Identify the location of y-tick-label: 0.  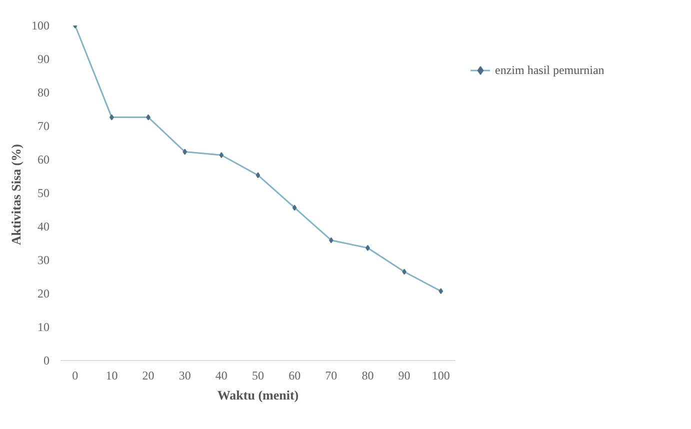
(47, 361).